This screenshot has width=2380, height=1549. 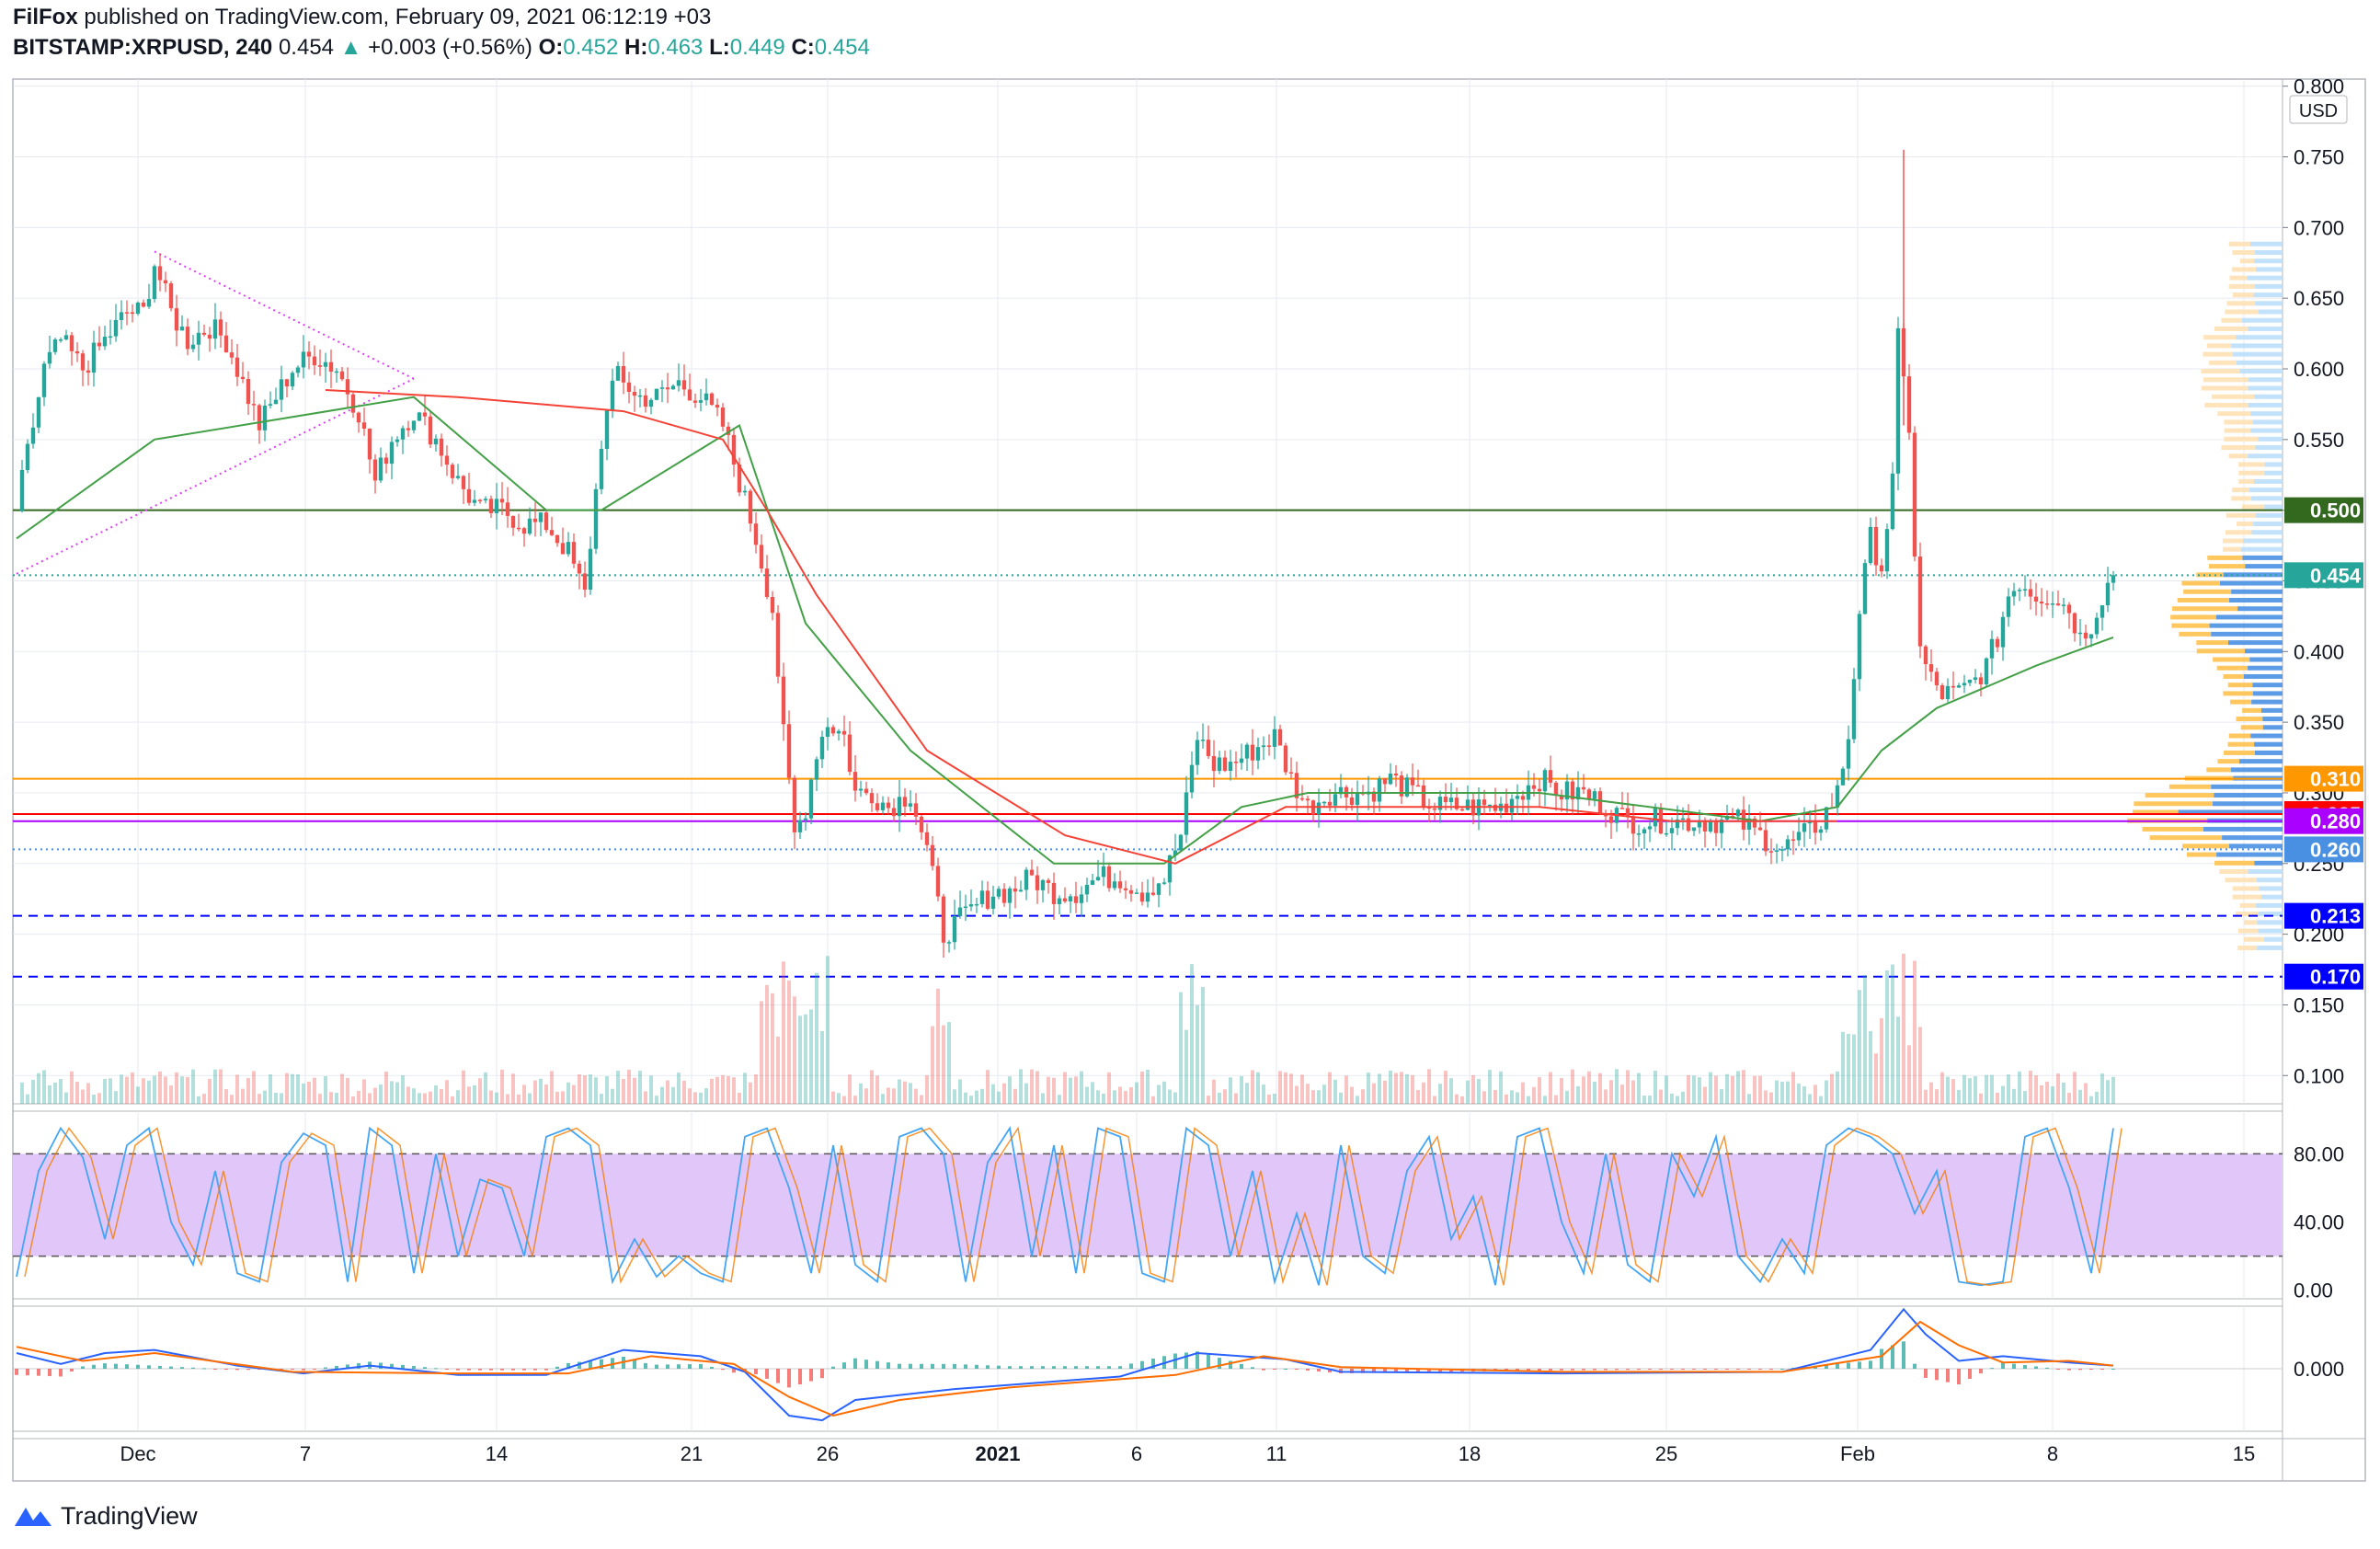 I want to click on publisher-name: FilFox, so click(x=45, y=17).